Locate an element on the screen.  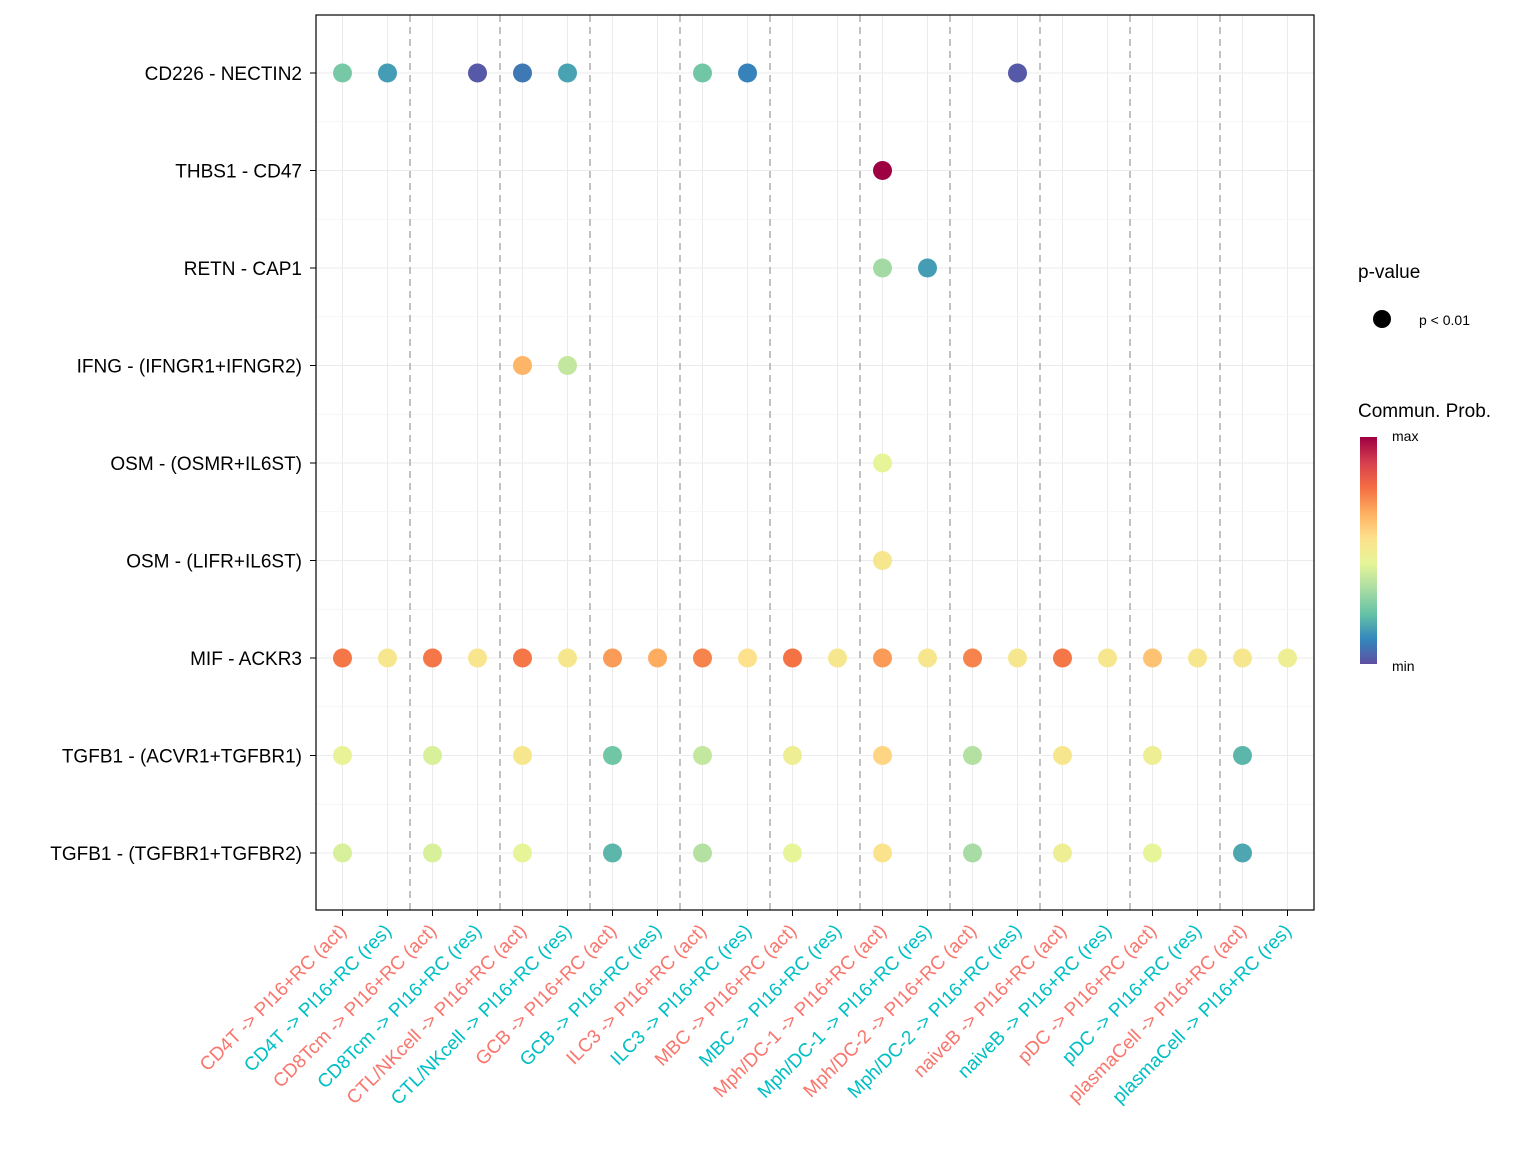
color-legend-min-label: min is located at coordinates (1403, 666).